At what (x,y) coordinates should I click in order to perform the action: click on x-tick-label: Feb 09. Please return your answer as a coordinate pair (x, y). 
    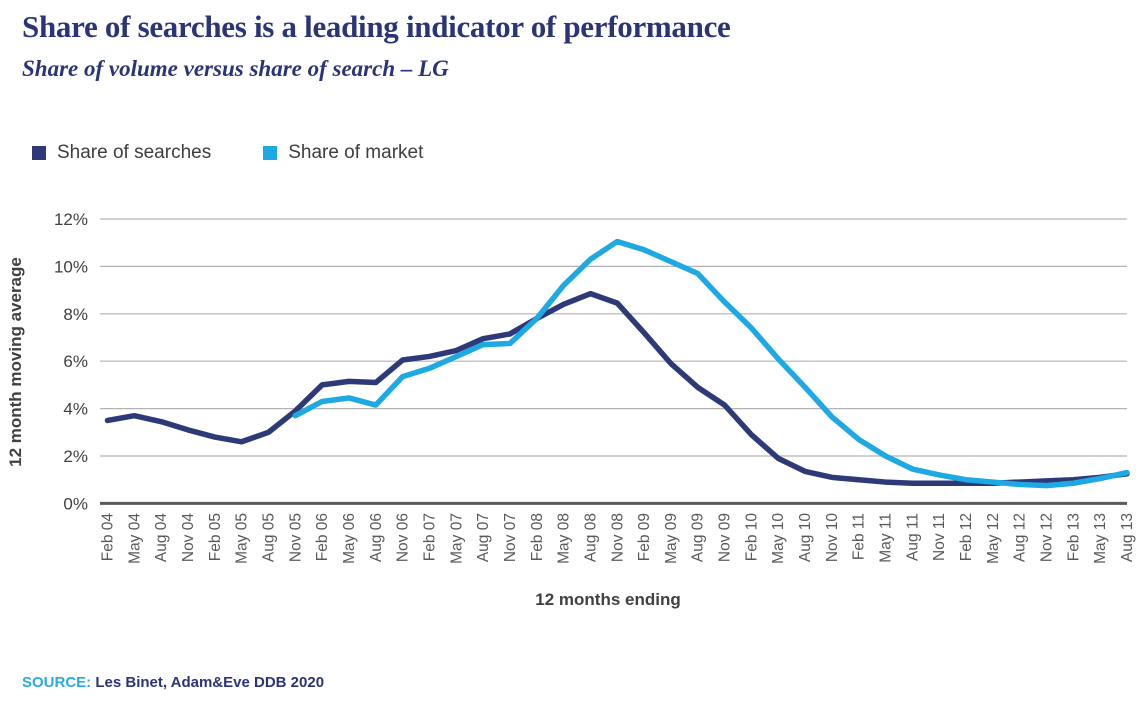
    Looking at the image, I should click on (644, 537).